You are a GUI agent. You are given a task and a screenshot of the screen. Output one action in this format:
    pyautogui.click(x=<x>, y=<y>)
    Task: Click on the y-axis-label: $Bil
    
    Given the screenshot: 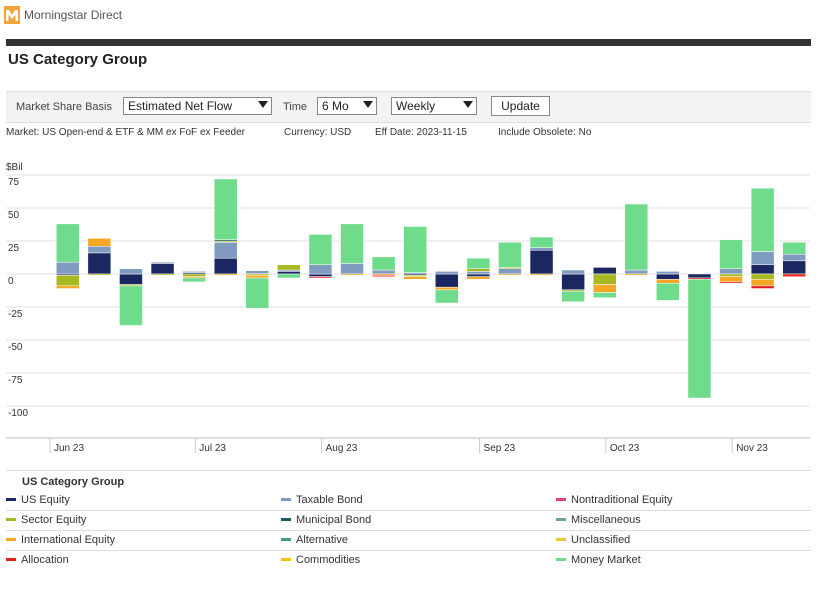 What is the action you would take?
    pyautogui.click(x=14, y=167)
    